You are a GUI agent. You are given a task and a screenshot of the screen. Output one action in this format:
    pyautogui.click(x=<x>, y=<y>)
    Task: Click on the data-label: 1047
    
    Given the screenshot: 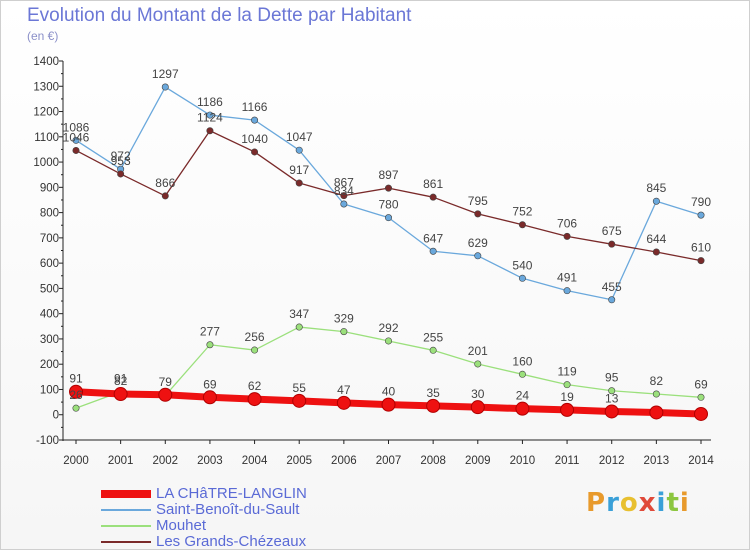 What is the action you would take?
    pyautogui.click(x=299, y=137)
    